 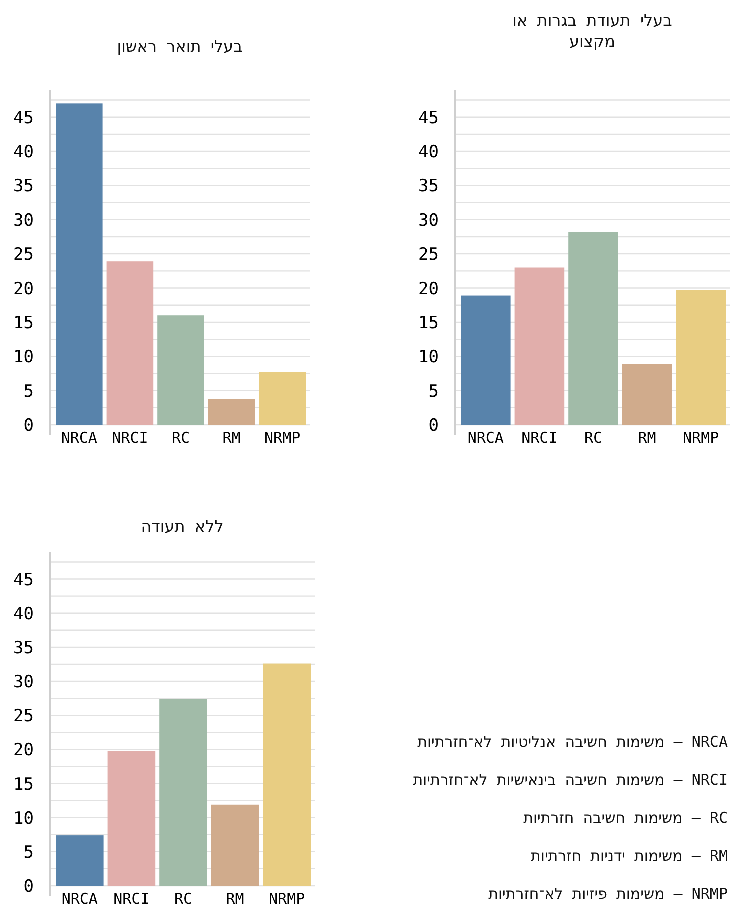 What do you see at coordinates (593, 31) in the screenshot?
I see `chart-title: בעלי תעודת בגרות או מקצוע` at bounding box center [593, 31].